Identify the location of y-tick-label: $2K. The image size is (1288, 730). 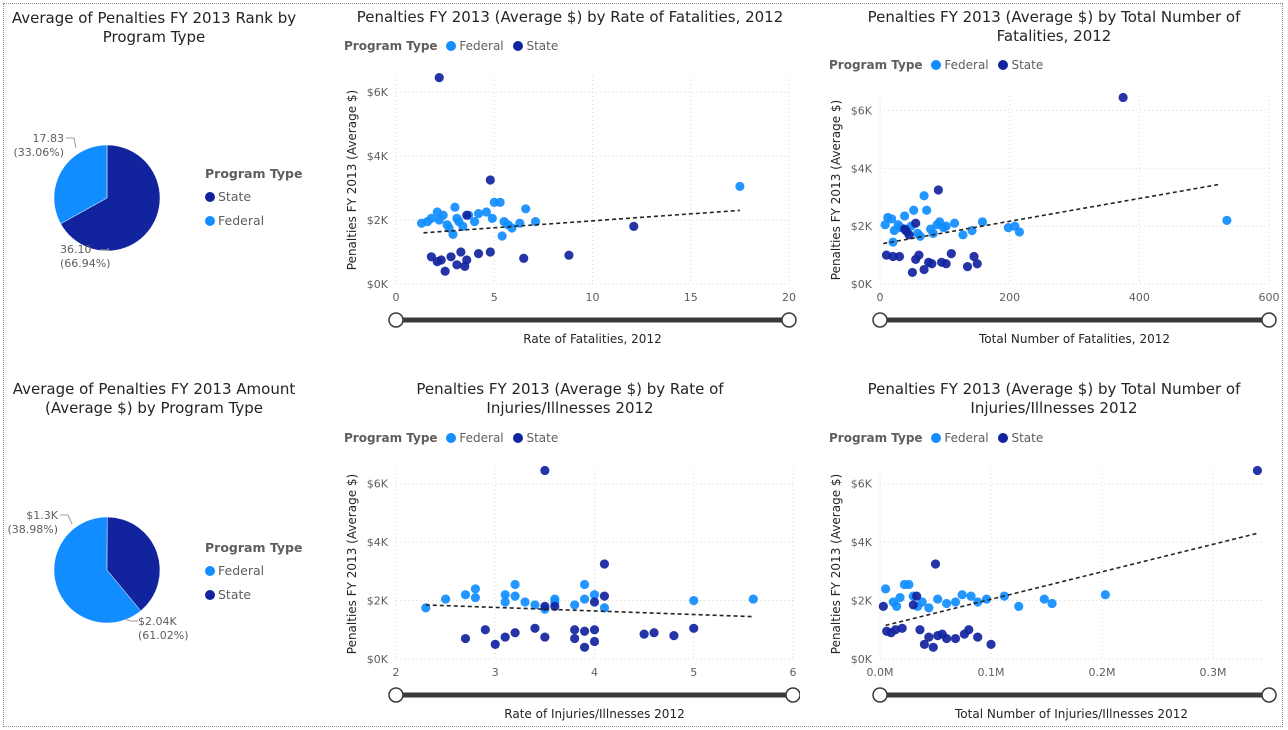
(378, 220).